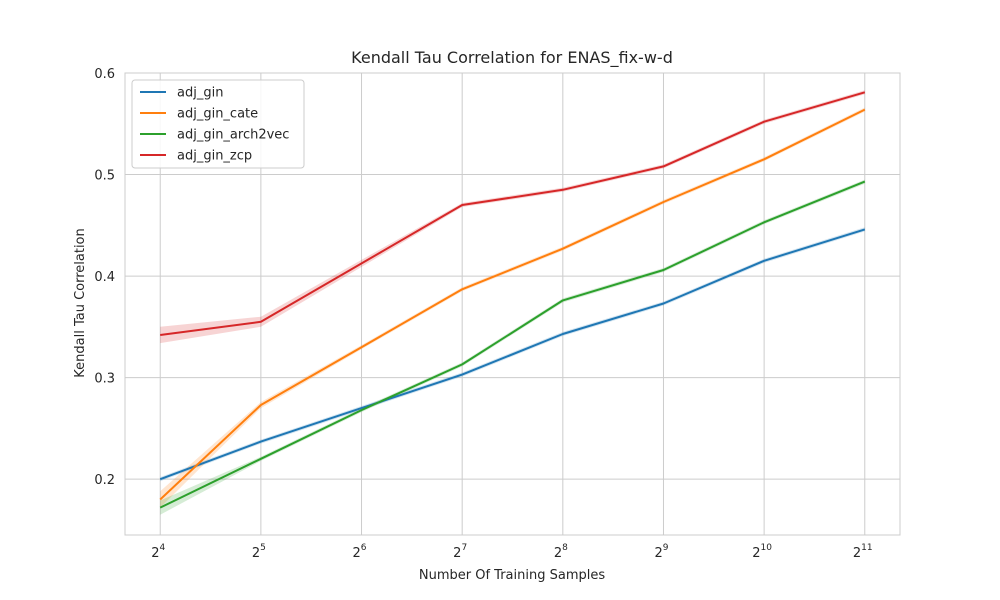 This screenshot has width=1000, height=600. What do you see at coordinates (104, 480) in the screenshot?
I see `y-tick-label: 0.2` at bounding box center [104, 480].